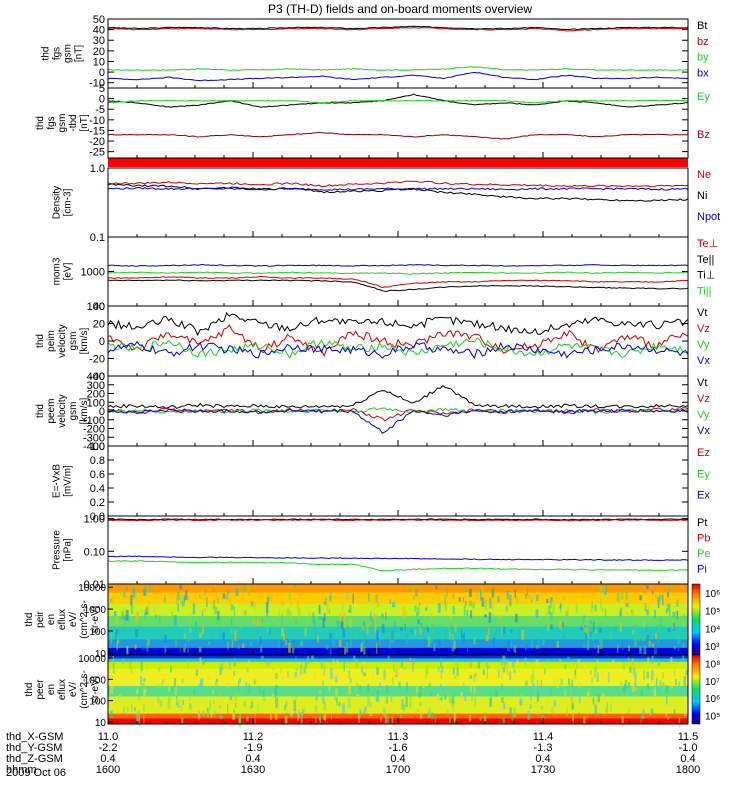 This screenshot has width=750, height=800. I want to click on legend-entry: bx, so click(703, 73).